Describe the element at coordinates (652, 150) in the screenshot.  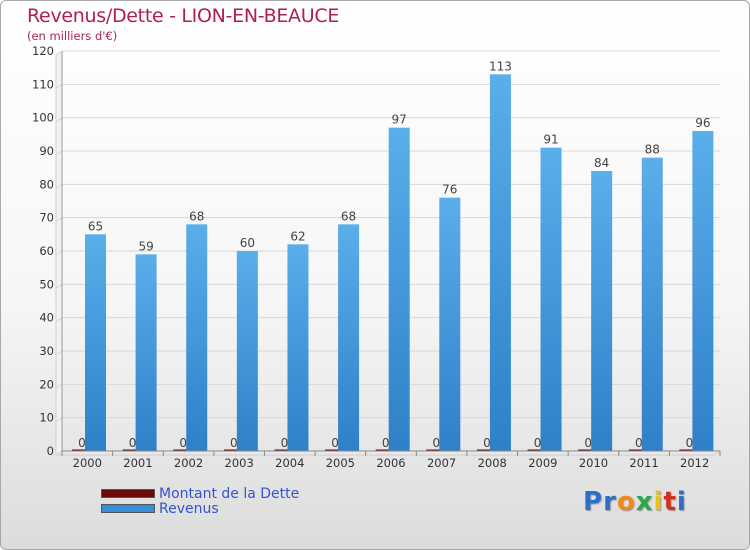
I see `data-label-revenus: 88` at that location.